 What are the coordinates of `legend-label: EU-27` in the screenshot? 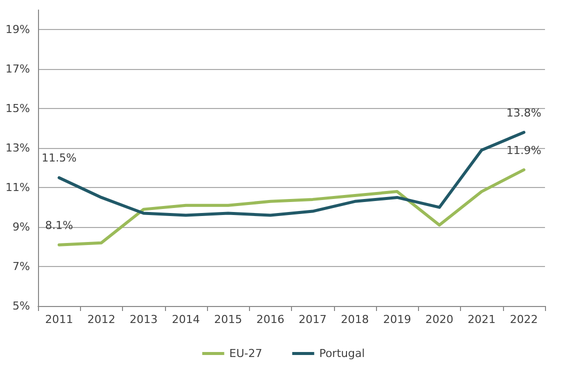 It's located at (245, 353).